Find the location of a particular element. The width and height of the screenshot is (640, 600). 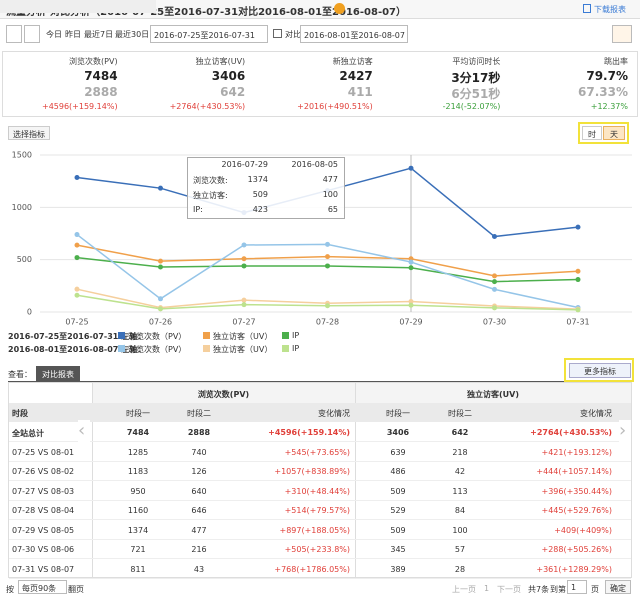

table-cell: 2888 is located at coordinates (199, 432).